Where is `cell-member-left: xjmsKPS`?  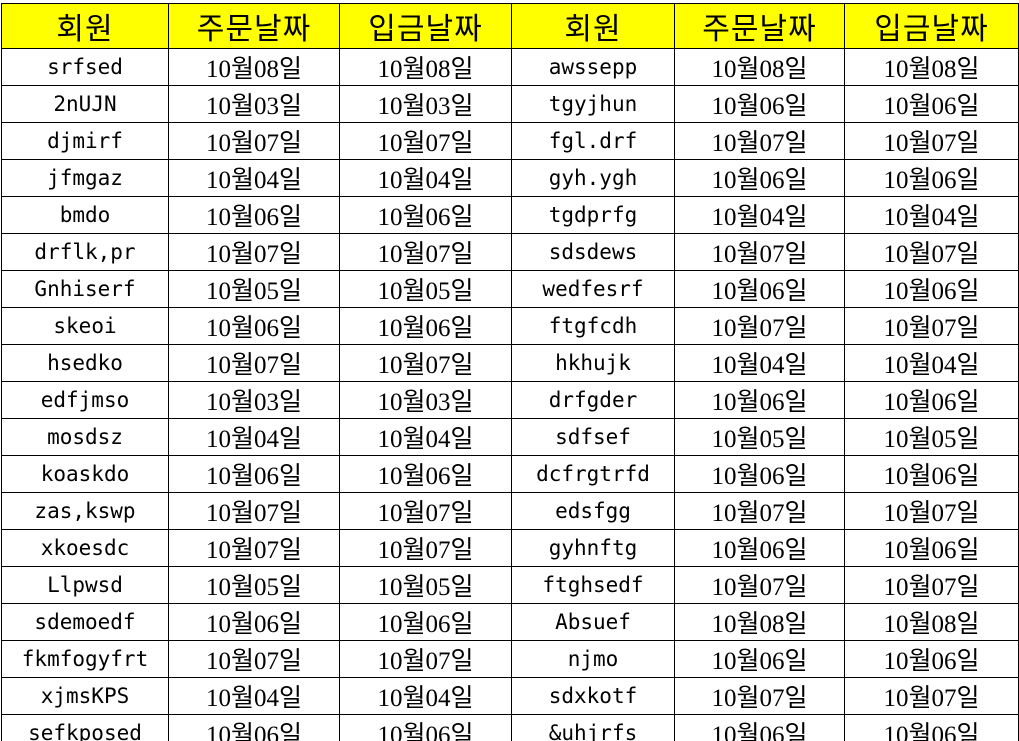 cell-member-left: xjmsKPS is located at coordinates (85, 696).